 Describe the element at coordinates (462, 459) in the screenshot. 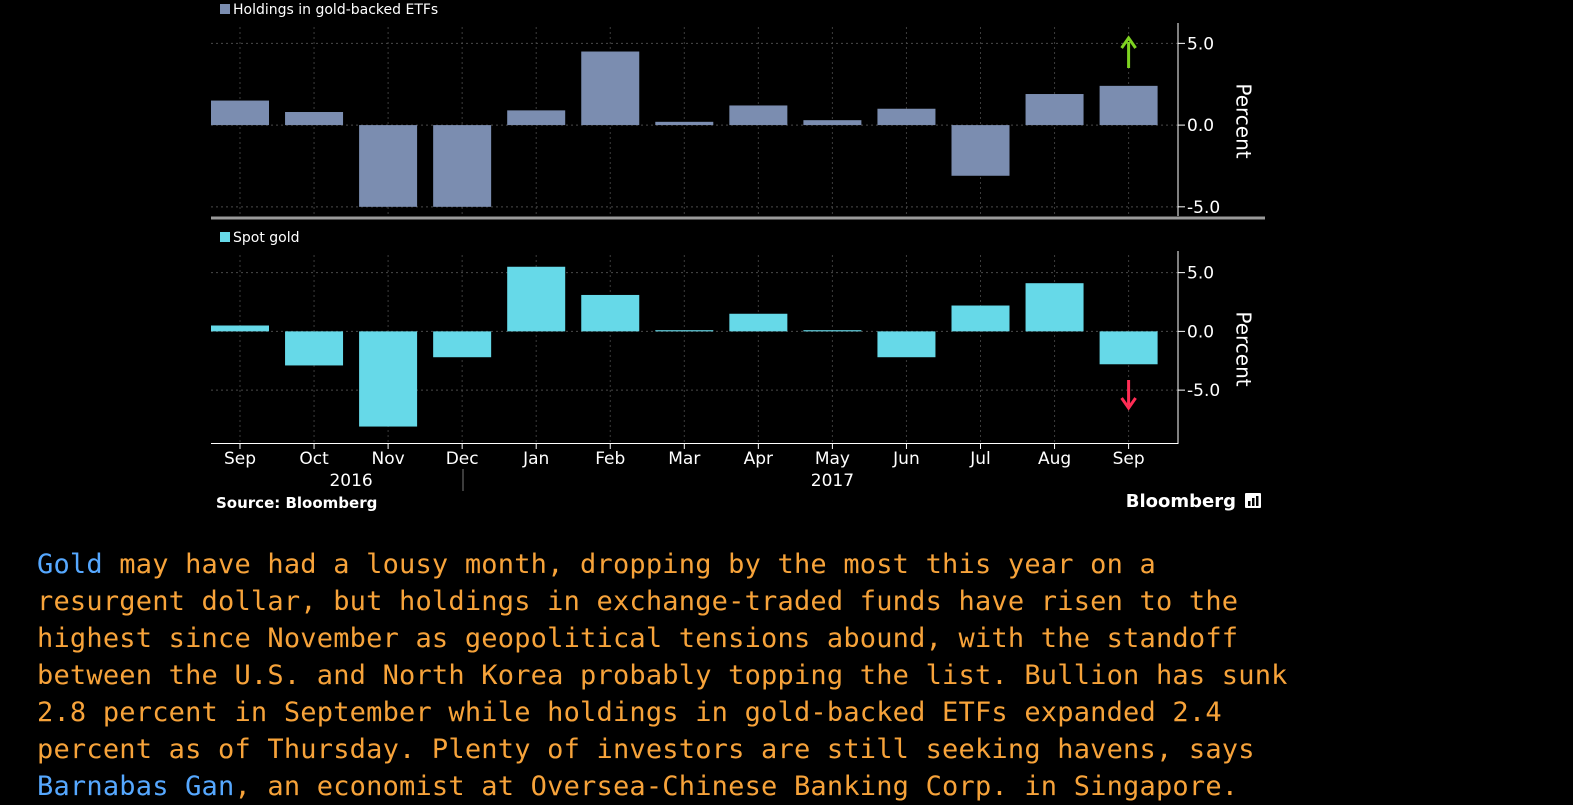

I see `x-tick-label: Dec` at that location.